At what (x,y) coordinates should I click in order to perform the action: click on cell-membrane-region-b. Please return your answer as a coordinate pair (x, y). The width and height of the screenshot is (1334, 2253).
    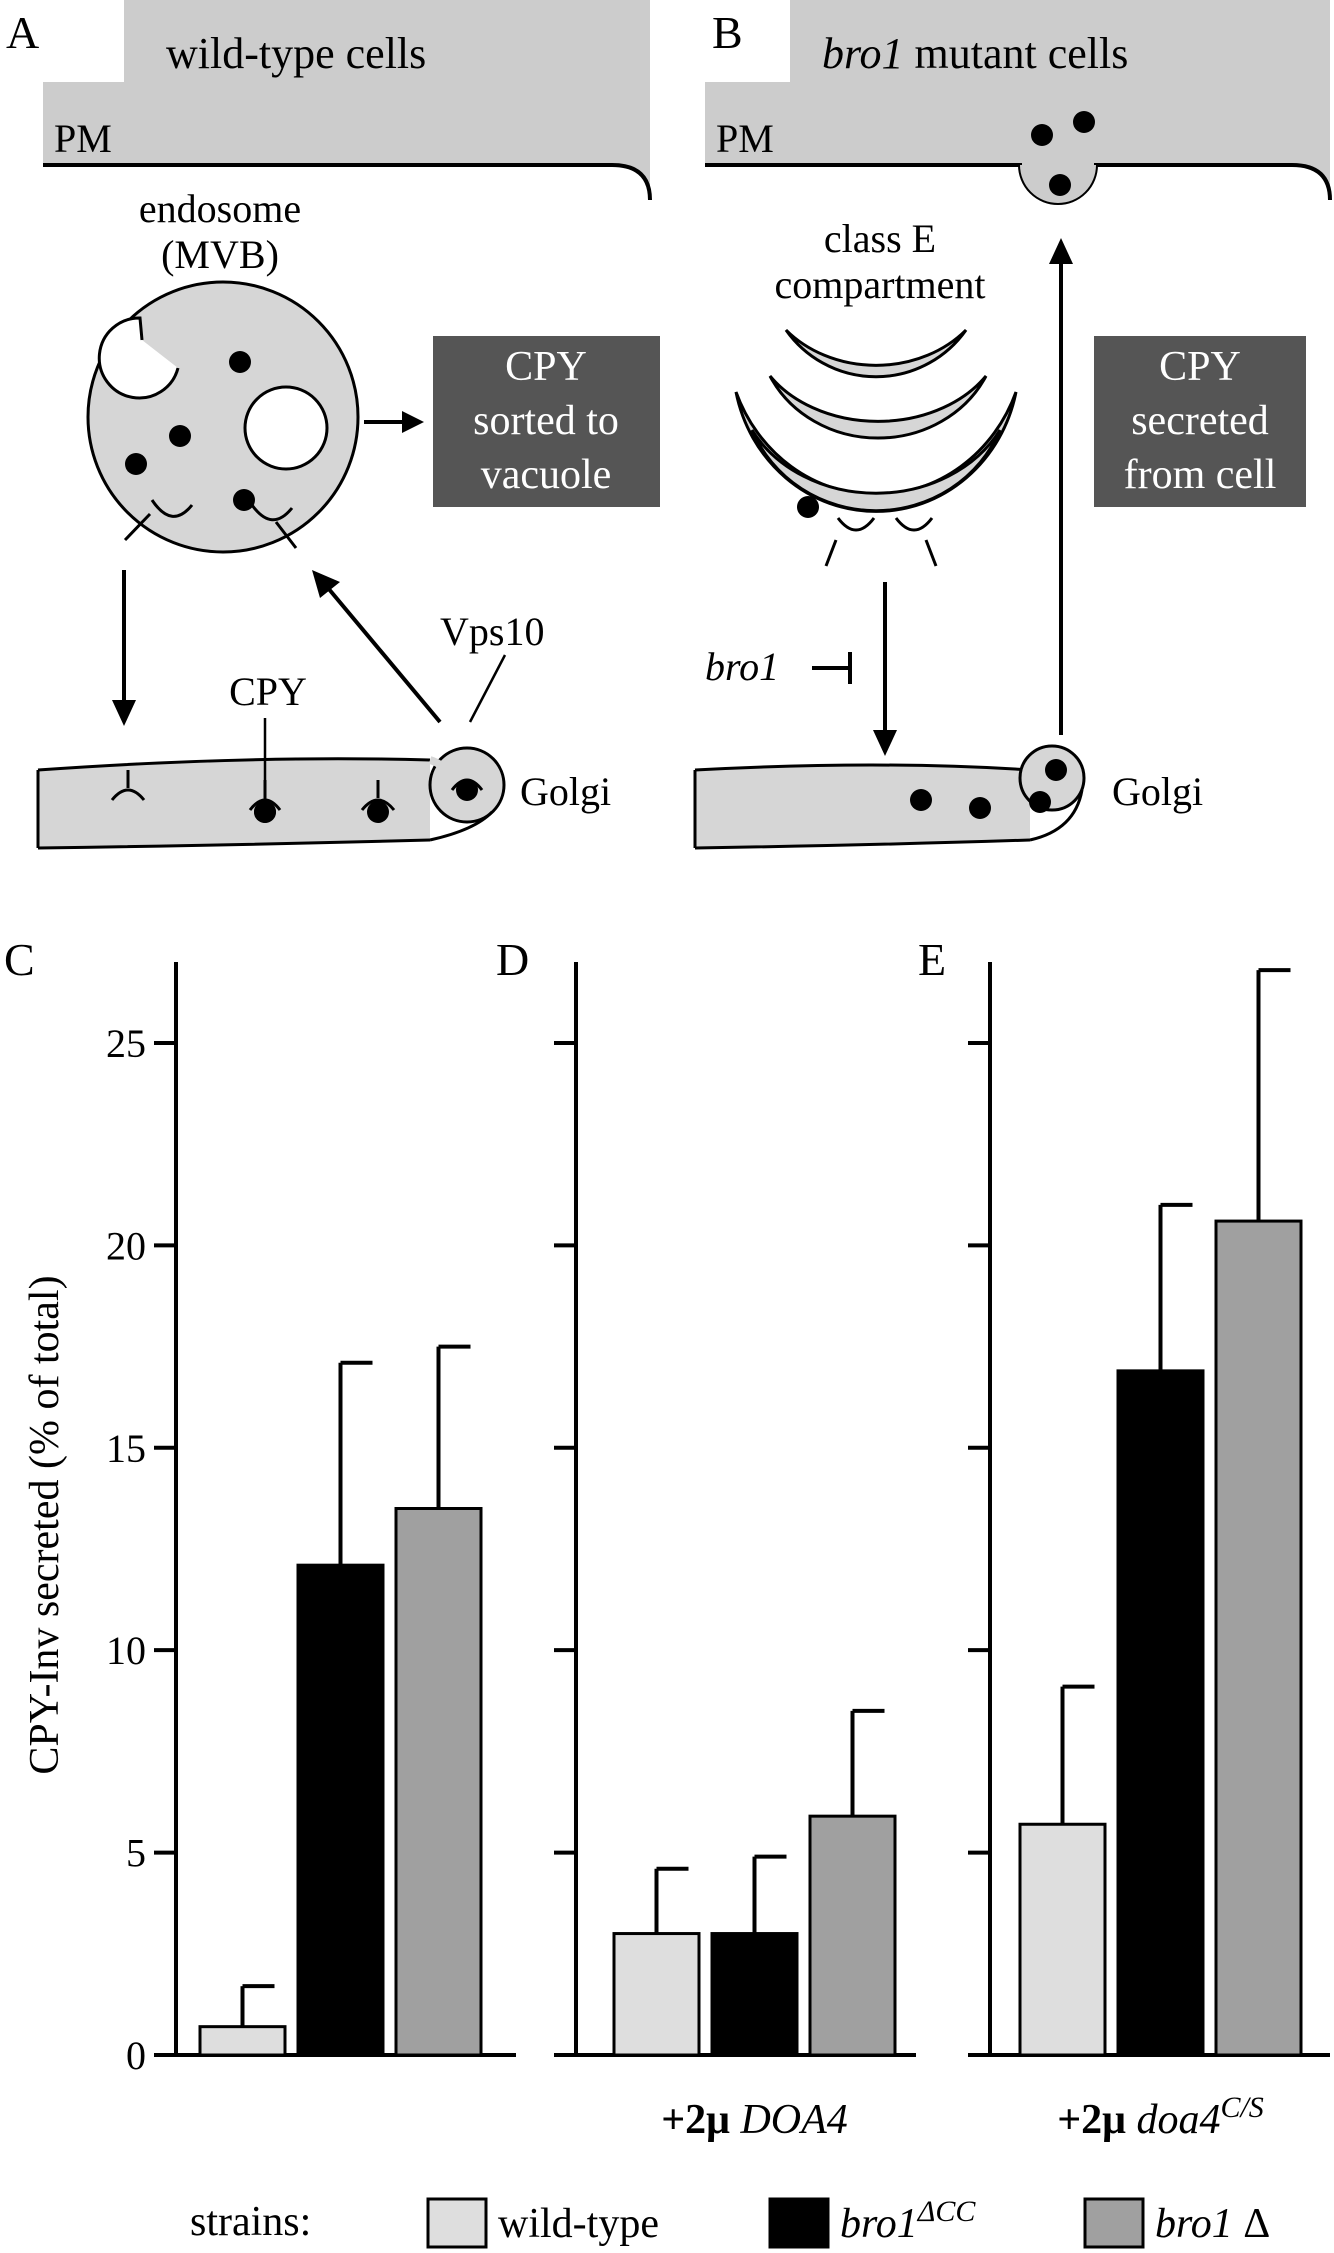
    Looking at the image, I should click on (1017, 100).